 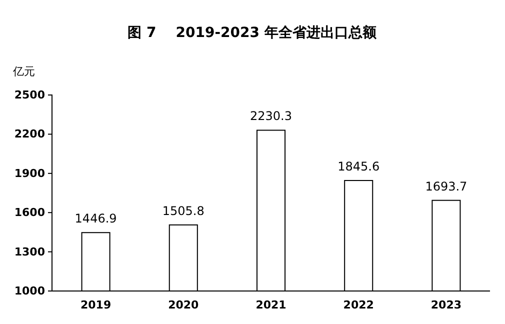 What do you see at coordinates (253, 32) in the screenshot?
I see `chart-title: 图 7 2019-2023 年全省进出口总额` at bounding box center [253, 32].